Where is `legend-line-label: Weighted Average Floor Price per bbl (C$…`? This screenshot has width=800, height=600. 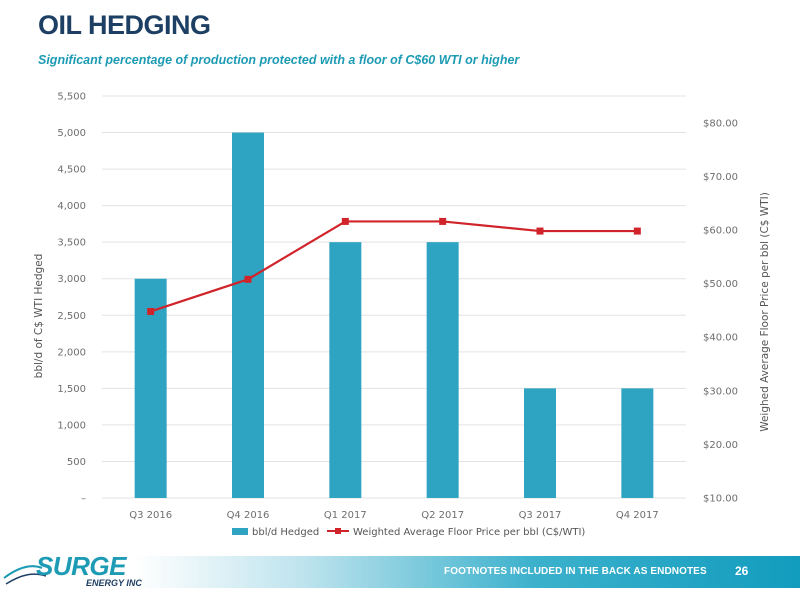 legend-line-label: Weighted Average Floor Price per bbl (C$… is located at coordinates (469, 532).